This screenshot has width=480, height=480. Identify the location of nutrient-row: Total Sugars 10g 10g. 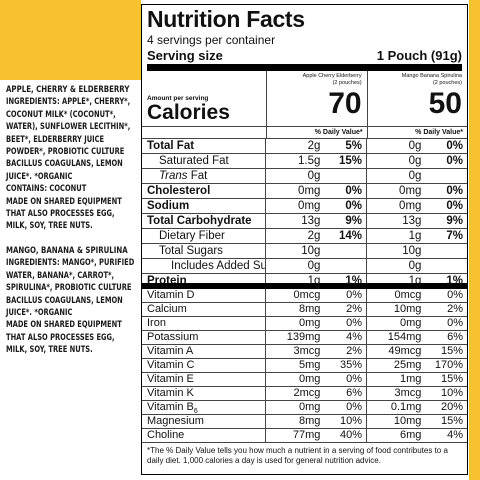
(304, 251).